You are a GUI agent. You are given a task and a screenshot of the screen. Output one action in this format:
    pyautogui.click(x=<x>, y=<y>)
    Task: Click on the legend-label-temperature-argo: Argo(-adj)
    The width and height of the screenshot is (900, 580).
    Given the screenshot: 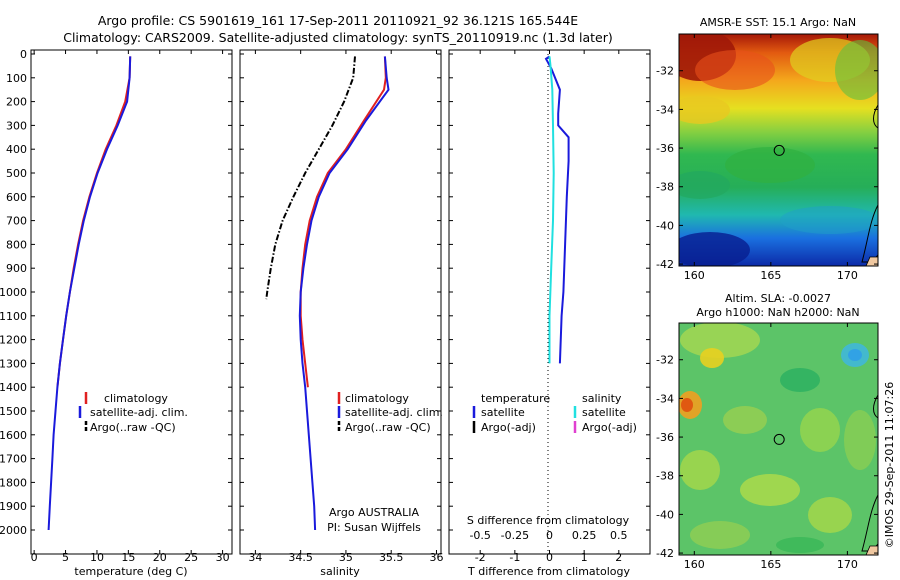 What is the action you would take?
    pyautogui.click(x=508, y=427)
    